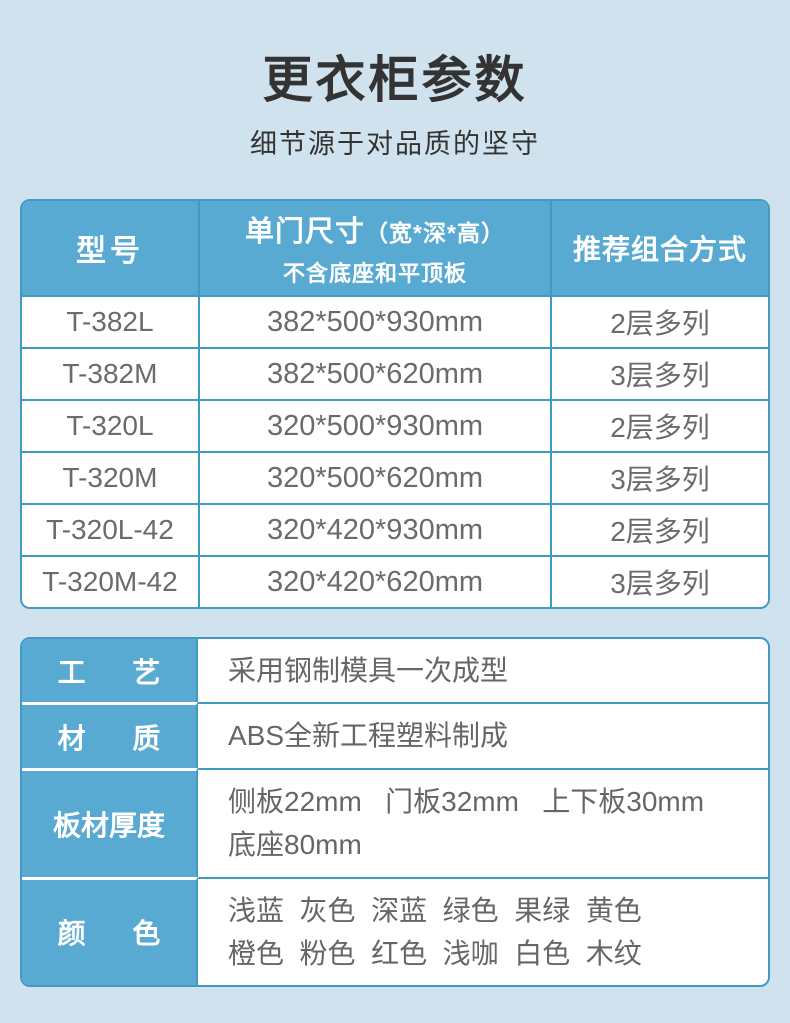  I want to click on colors-value-line1: 浅蓝 灰色 深蓝 绿色 果绿 黄色, so click(435, 910).